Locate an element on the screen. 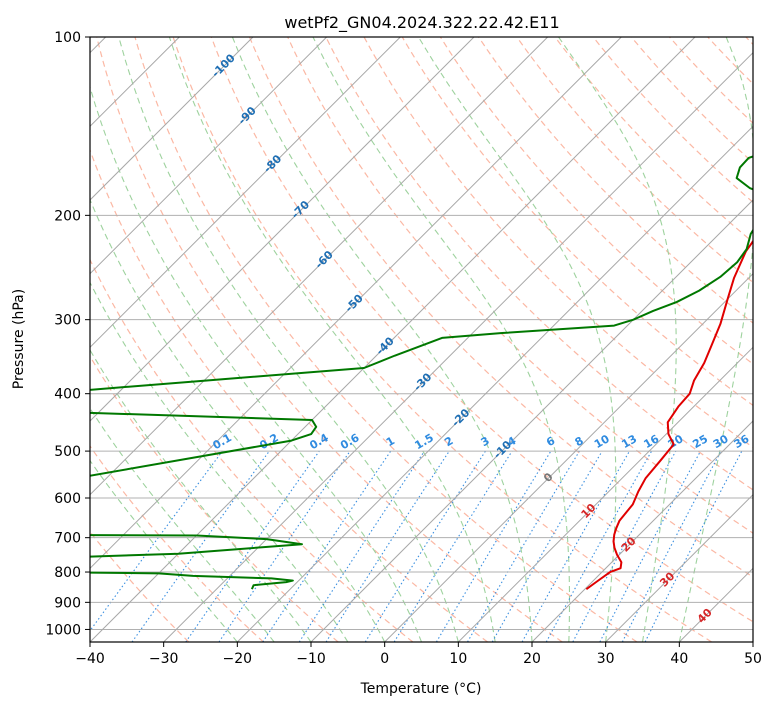 Image resolution: width=775 pixels, height=708 pixels. x-tick-label: 50 is located at coordinates (753, 659).